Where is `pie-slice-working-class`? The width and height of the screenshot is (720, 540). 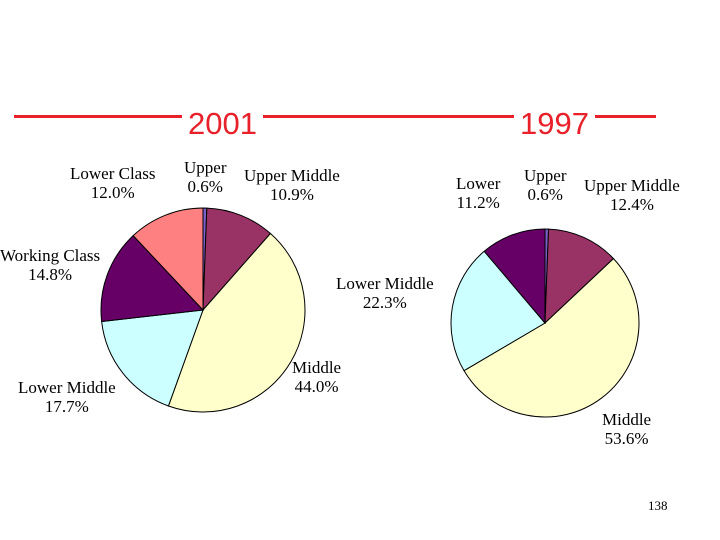 pie-slice-working-class is located at coordinates (152, 278).